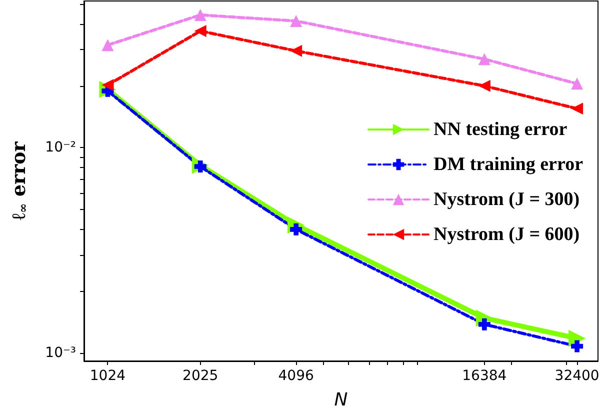 The height and width of the screenshot is (416, 608). I want to click on x-axis-title: N, so click(341, 400).